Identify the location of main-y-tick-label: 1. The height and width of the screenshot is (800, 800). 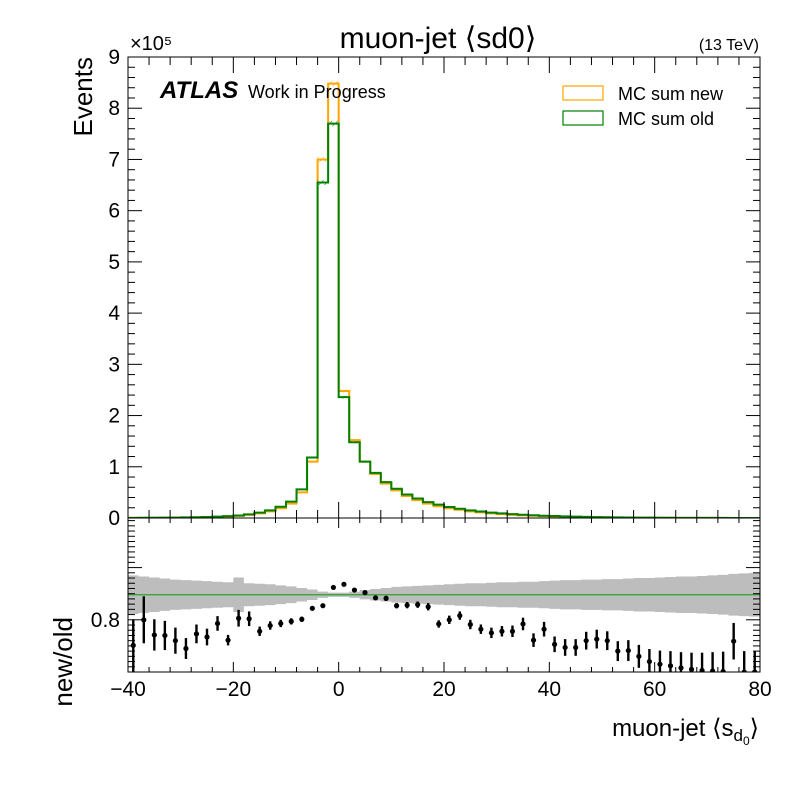
(114, 467).